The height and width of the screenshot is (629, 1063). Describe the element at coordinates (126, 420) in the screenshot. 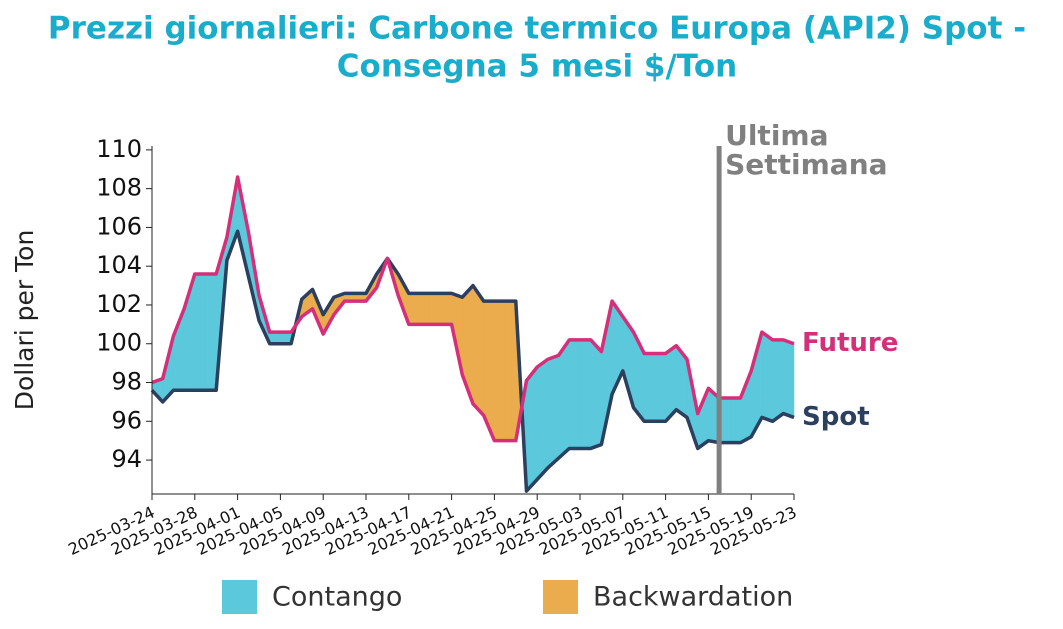

I see `y-tick-label: 96` at that location.